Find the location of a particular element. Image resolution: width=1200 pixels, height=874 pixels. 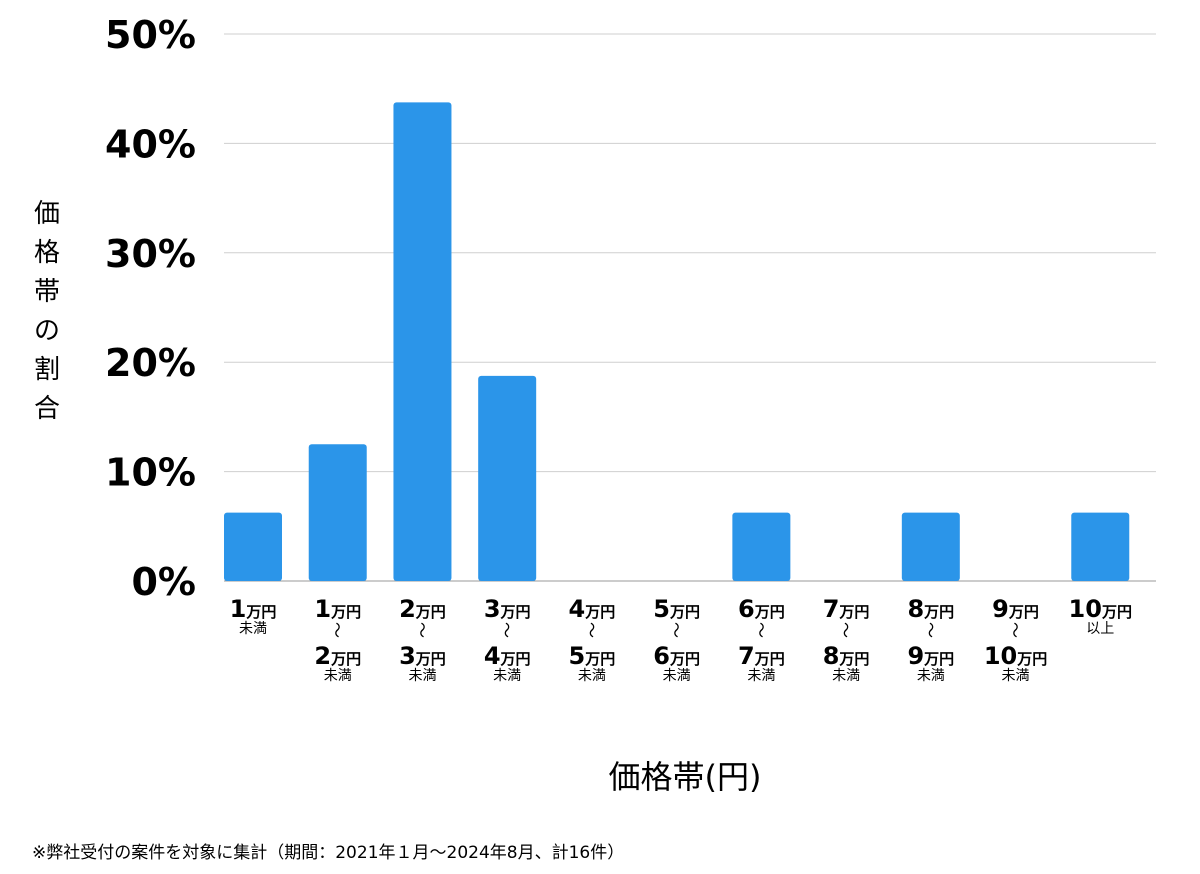

y-tick-label-30: 30% is located at coordinates (150, 254).